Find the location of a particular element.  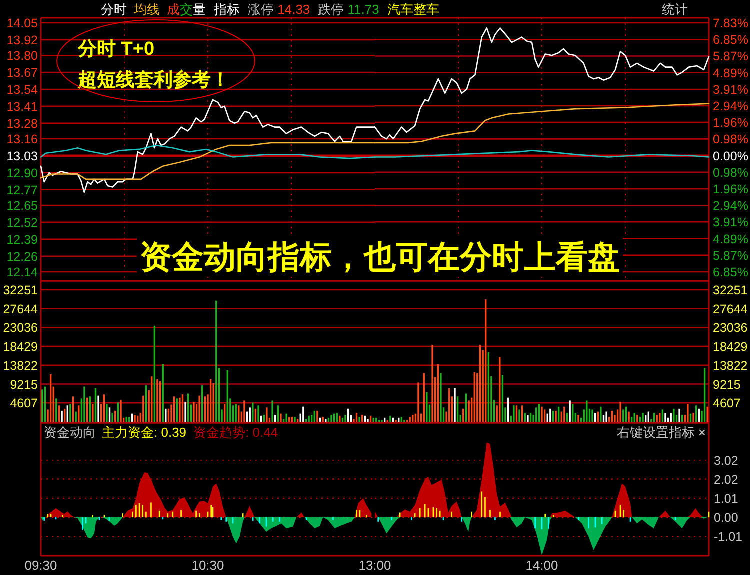

y-tick-label: 32251 is located at coordinates (20, 291).